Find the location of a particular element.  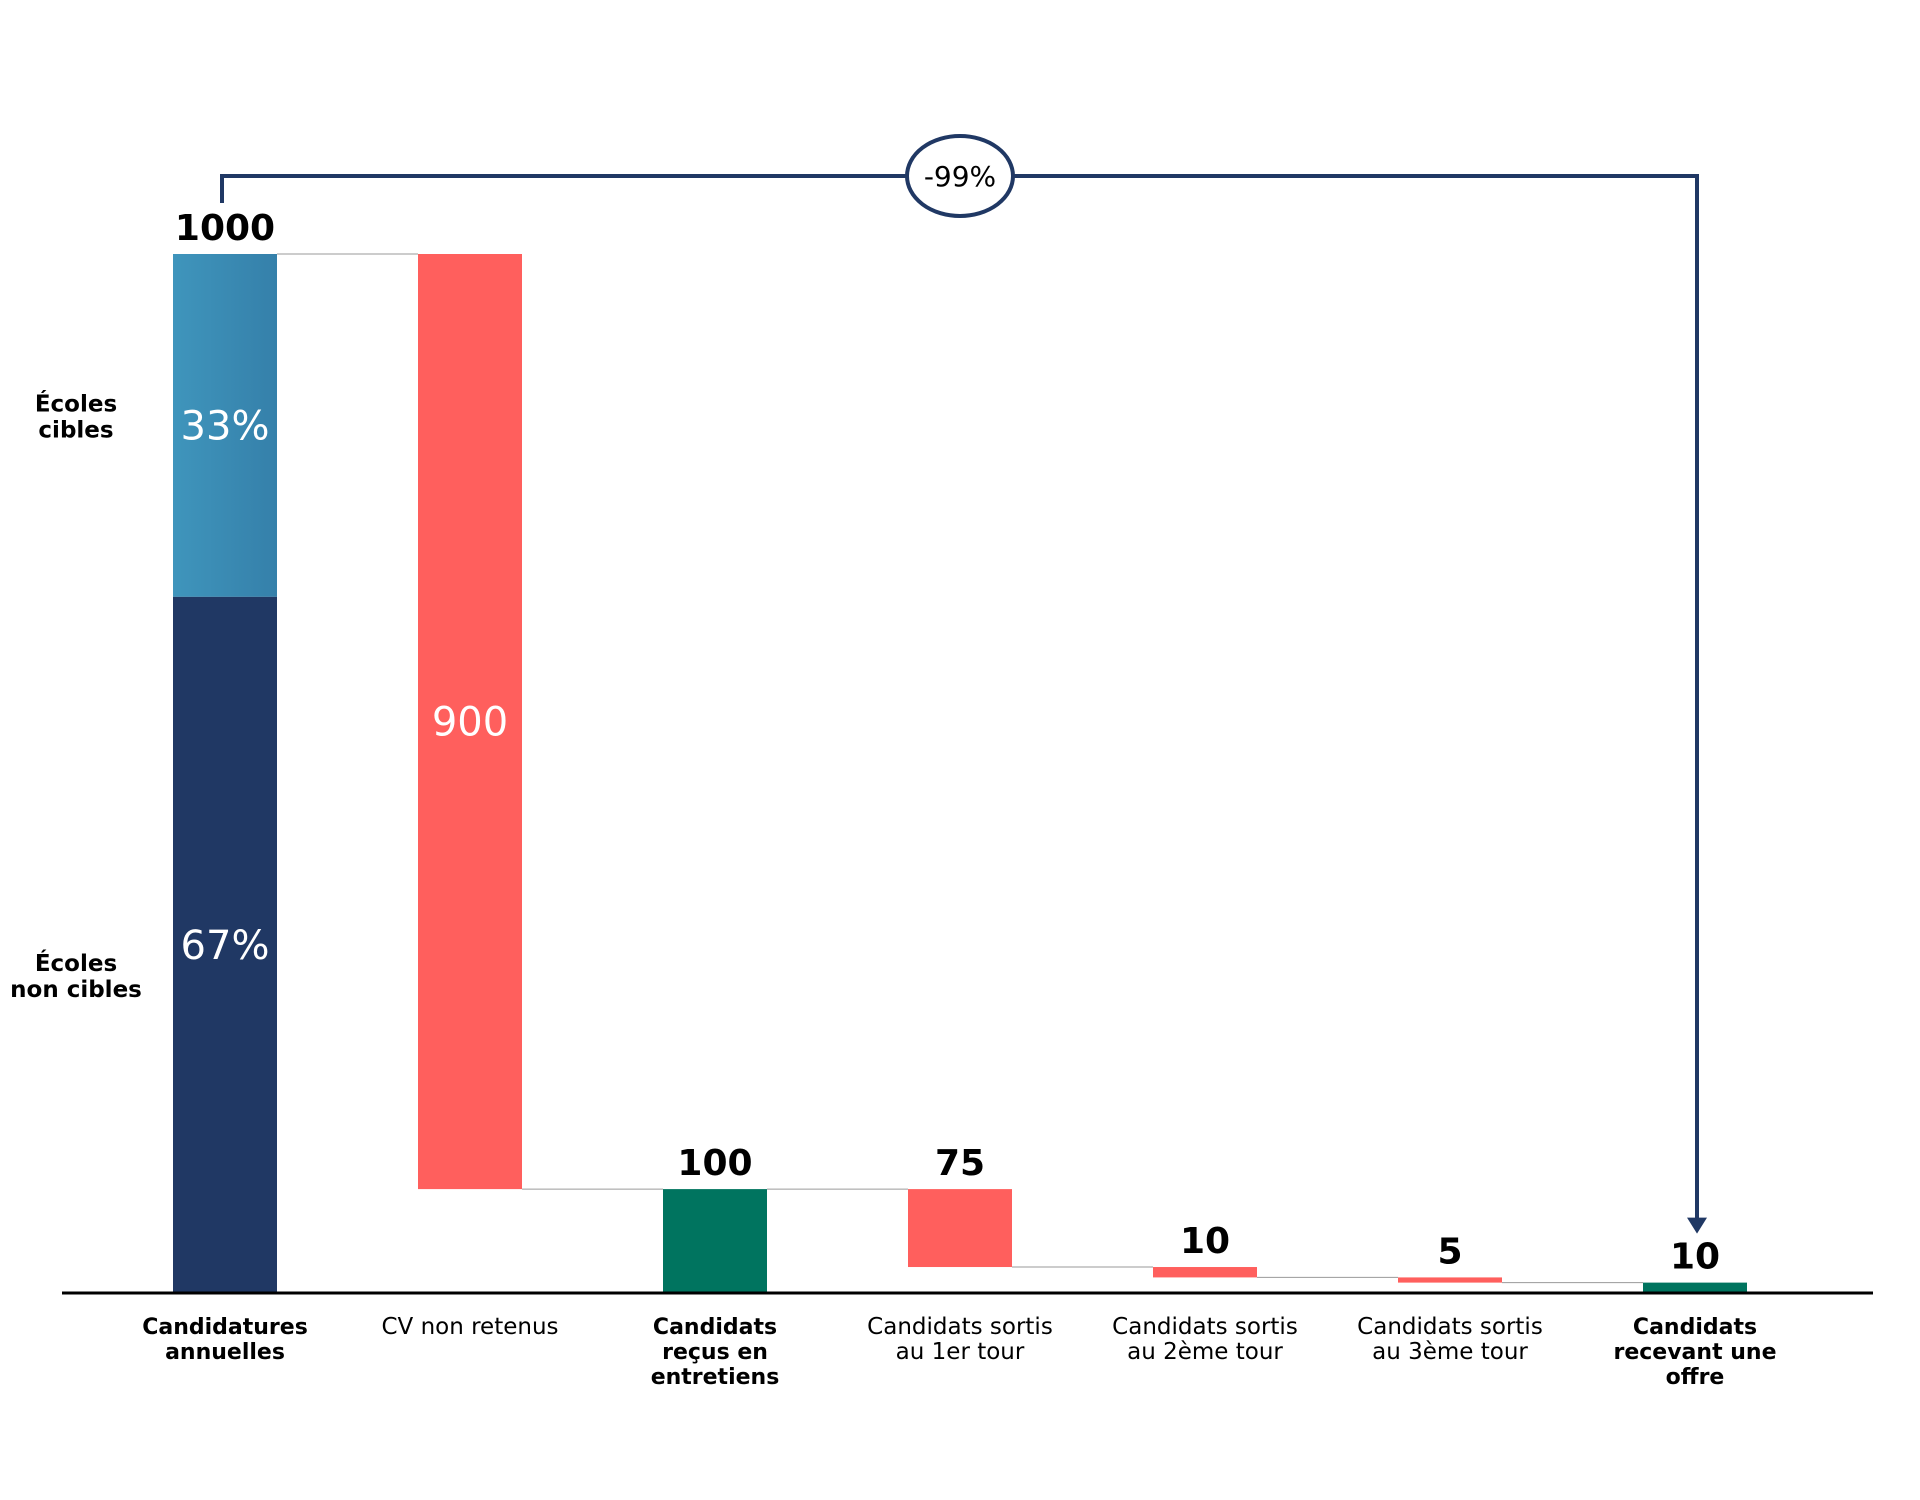

category-label: CV non retenus is located at coordinates (469, 1327).